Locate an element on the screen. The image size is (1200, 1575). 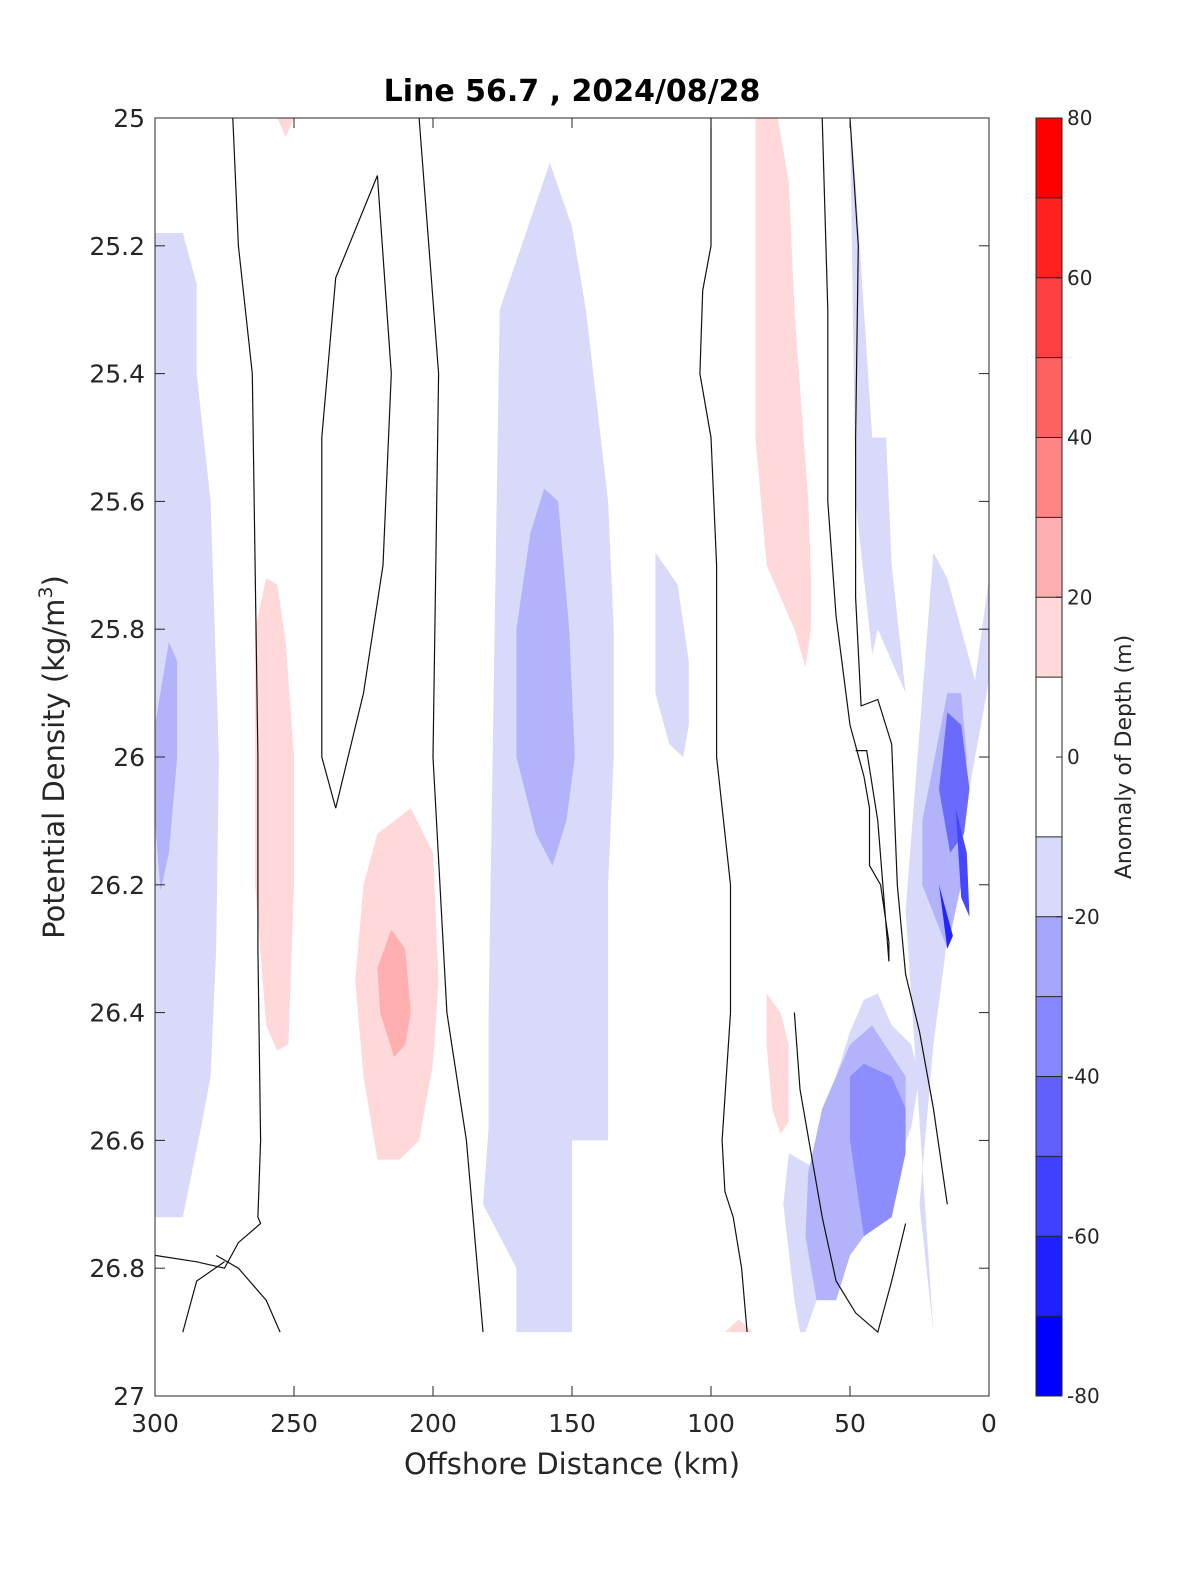
x-tick-label: 150 is located at coordinates (572, 1423).